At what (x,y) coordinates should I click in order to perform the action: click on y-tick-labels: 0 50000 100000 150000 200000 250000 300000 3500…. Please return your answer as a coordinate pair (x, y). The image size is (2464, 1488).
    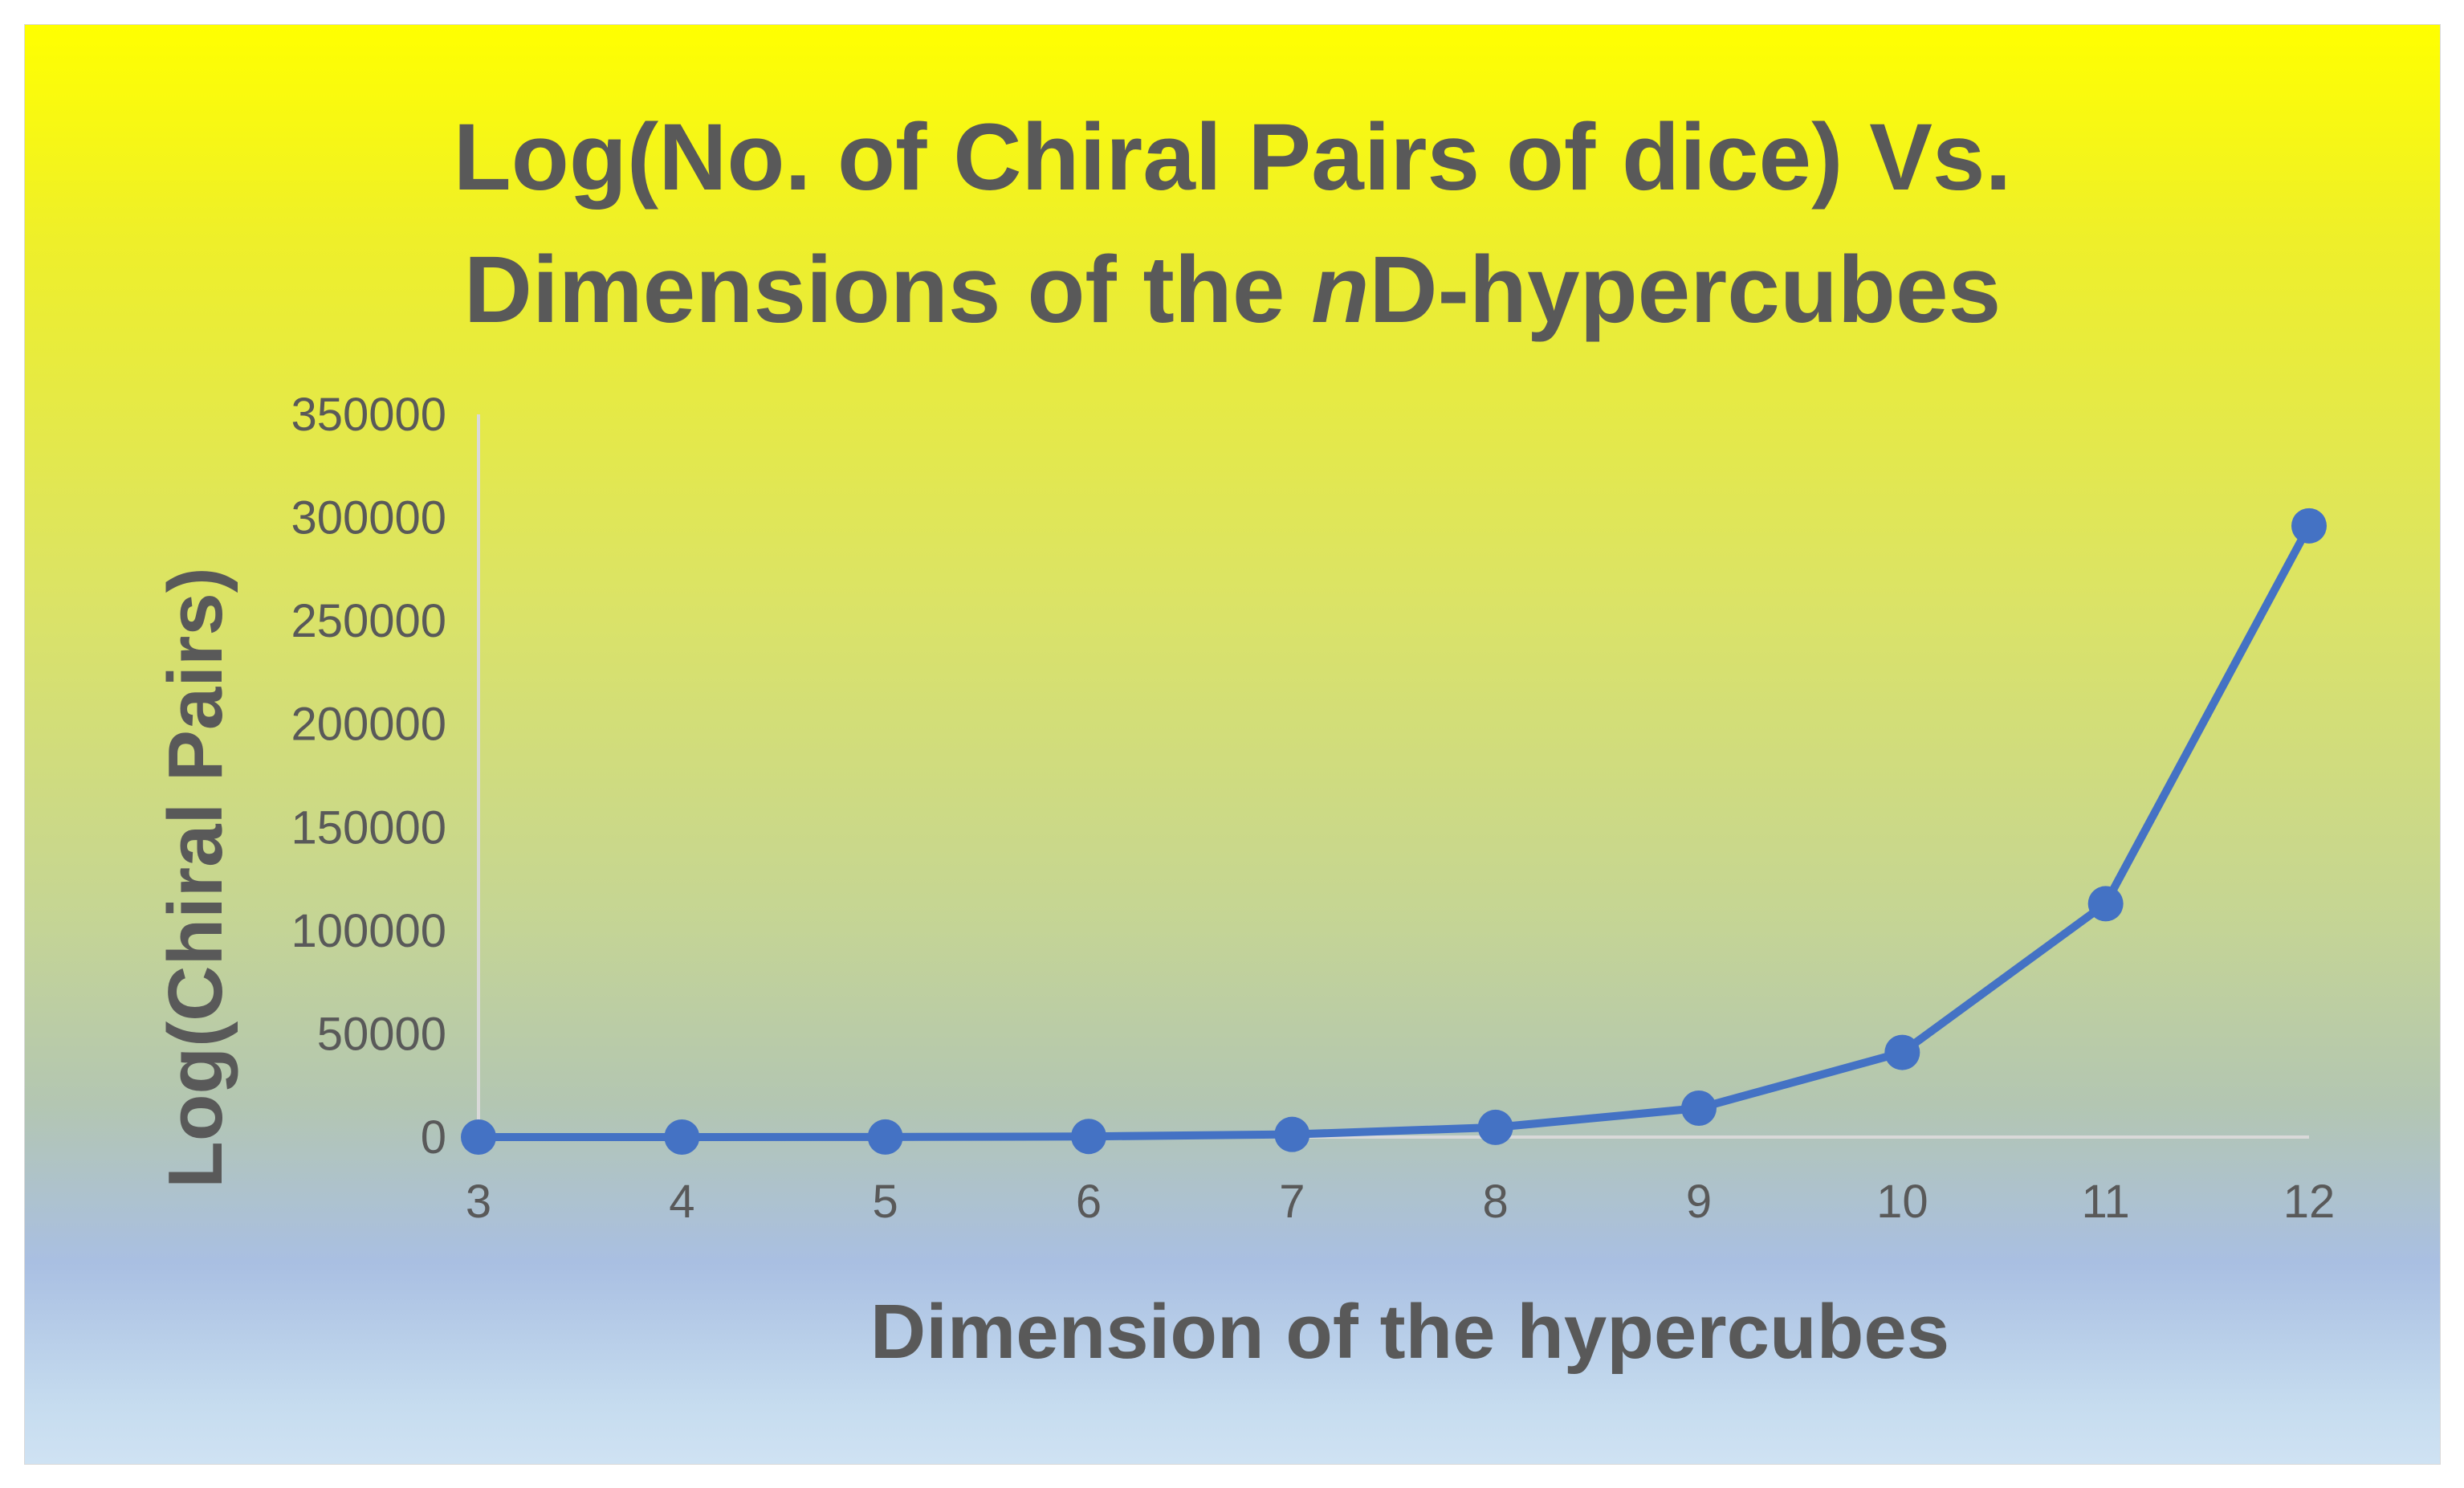
    Looking at the image, I should click on (368, 776).